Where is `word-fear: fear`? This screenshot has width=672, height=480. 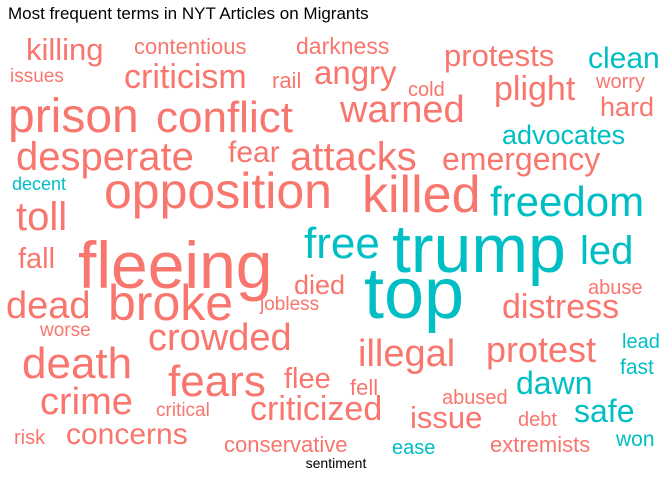 word-fear: fear is located at coordinates (254, 152).